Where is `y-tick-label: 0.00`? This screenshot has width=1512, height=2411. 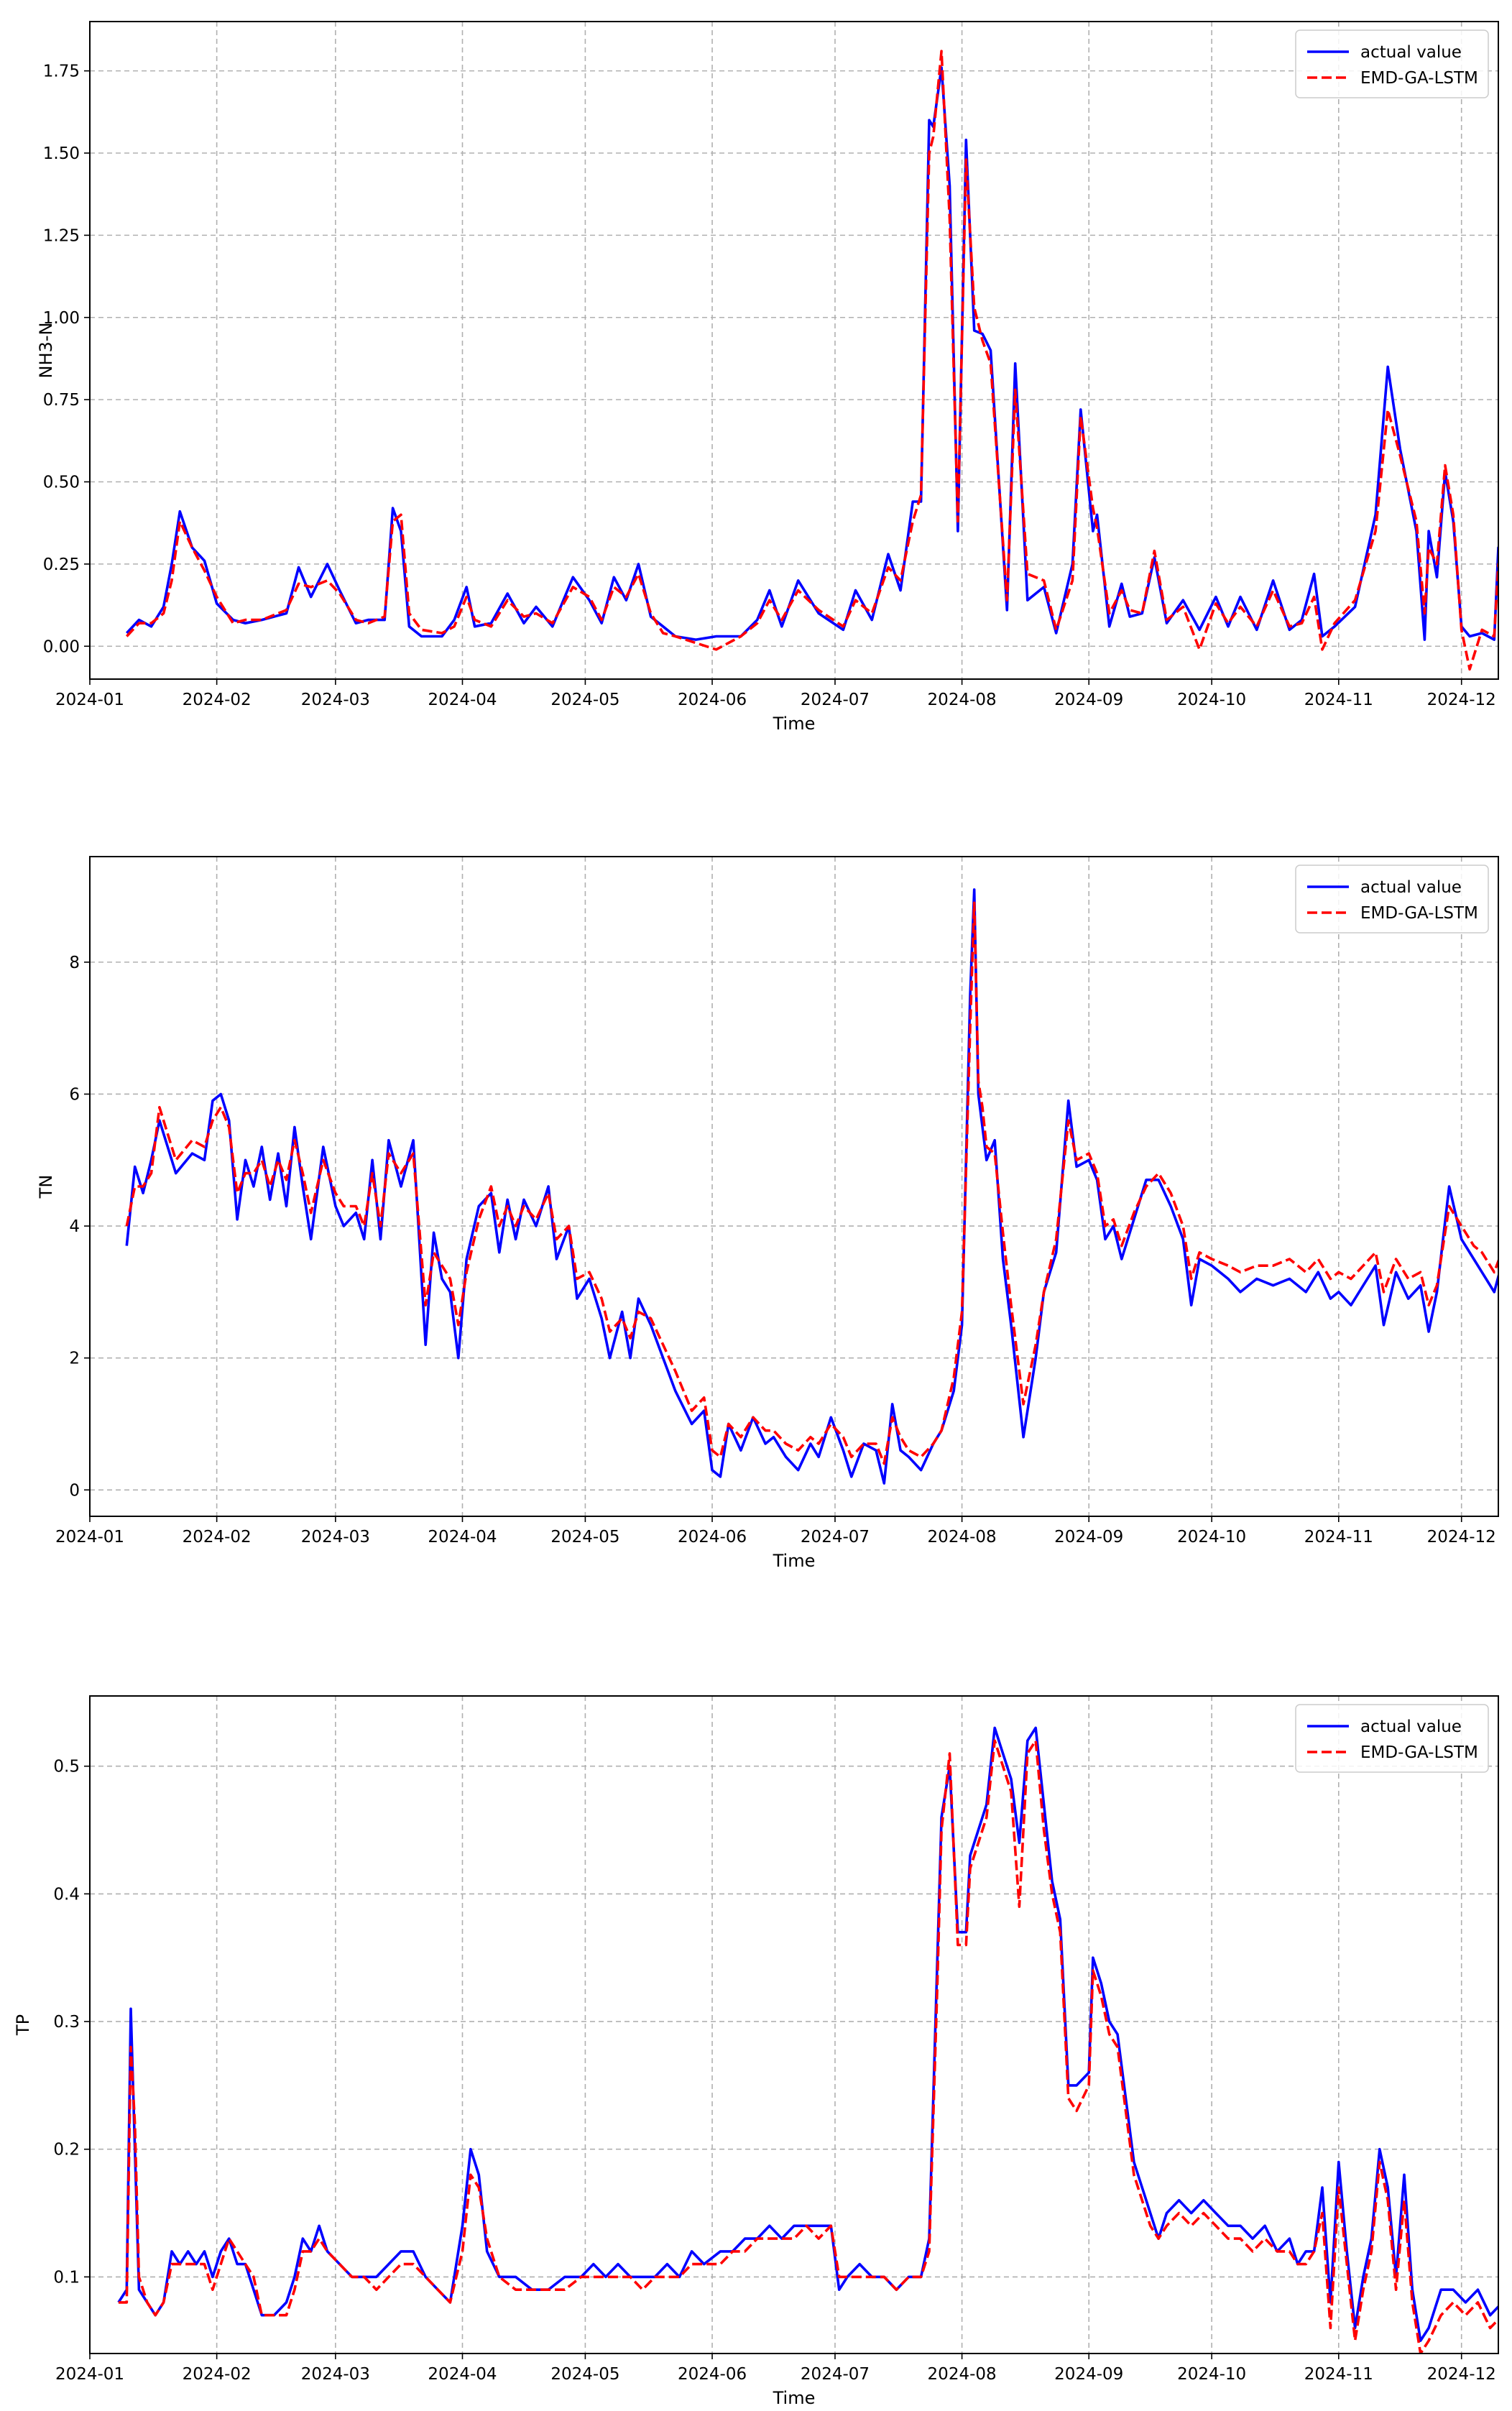
y-tick-label: 0.00 is located at coordinates (62, 646).